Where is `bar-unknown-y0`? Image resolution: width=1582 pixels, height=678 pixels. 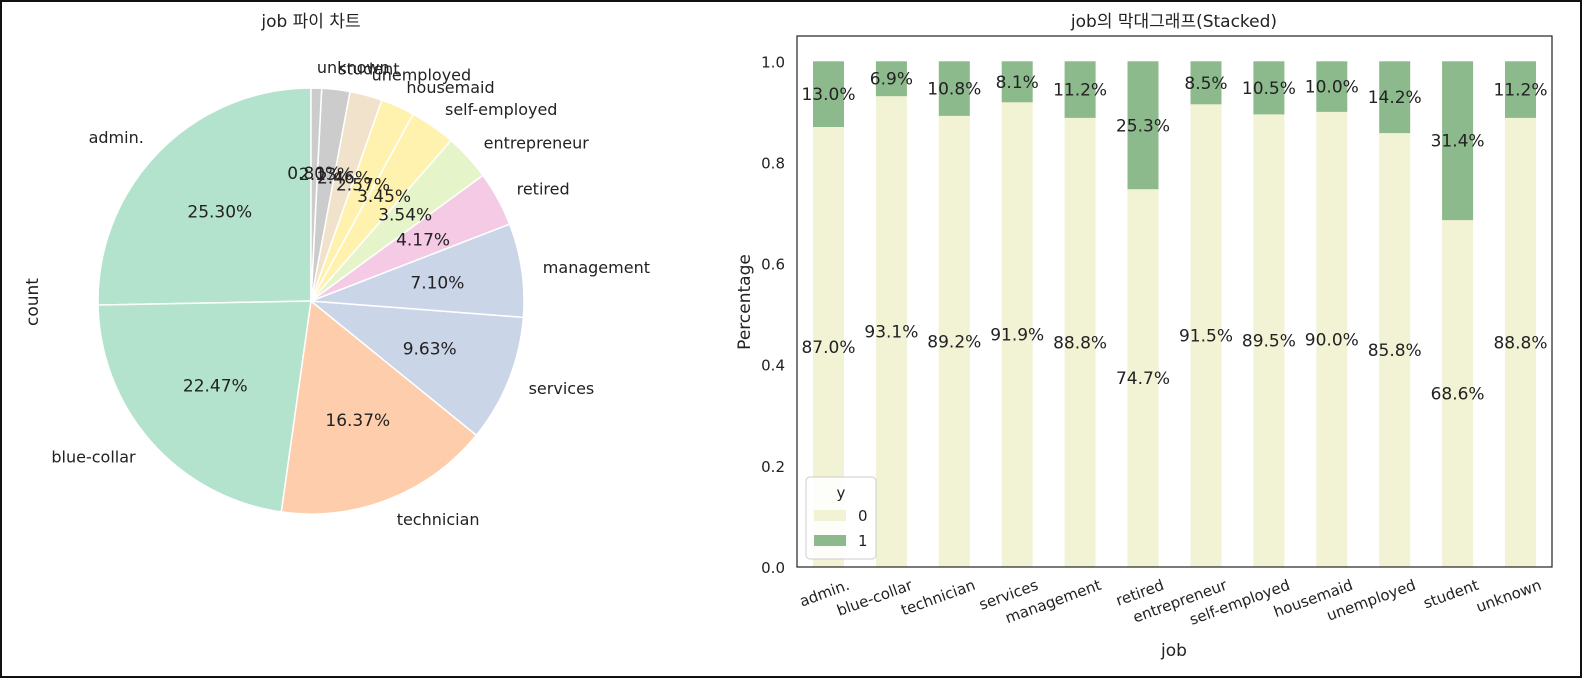 bar-unknown-y0 is located at coordinates (1520, 342).